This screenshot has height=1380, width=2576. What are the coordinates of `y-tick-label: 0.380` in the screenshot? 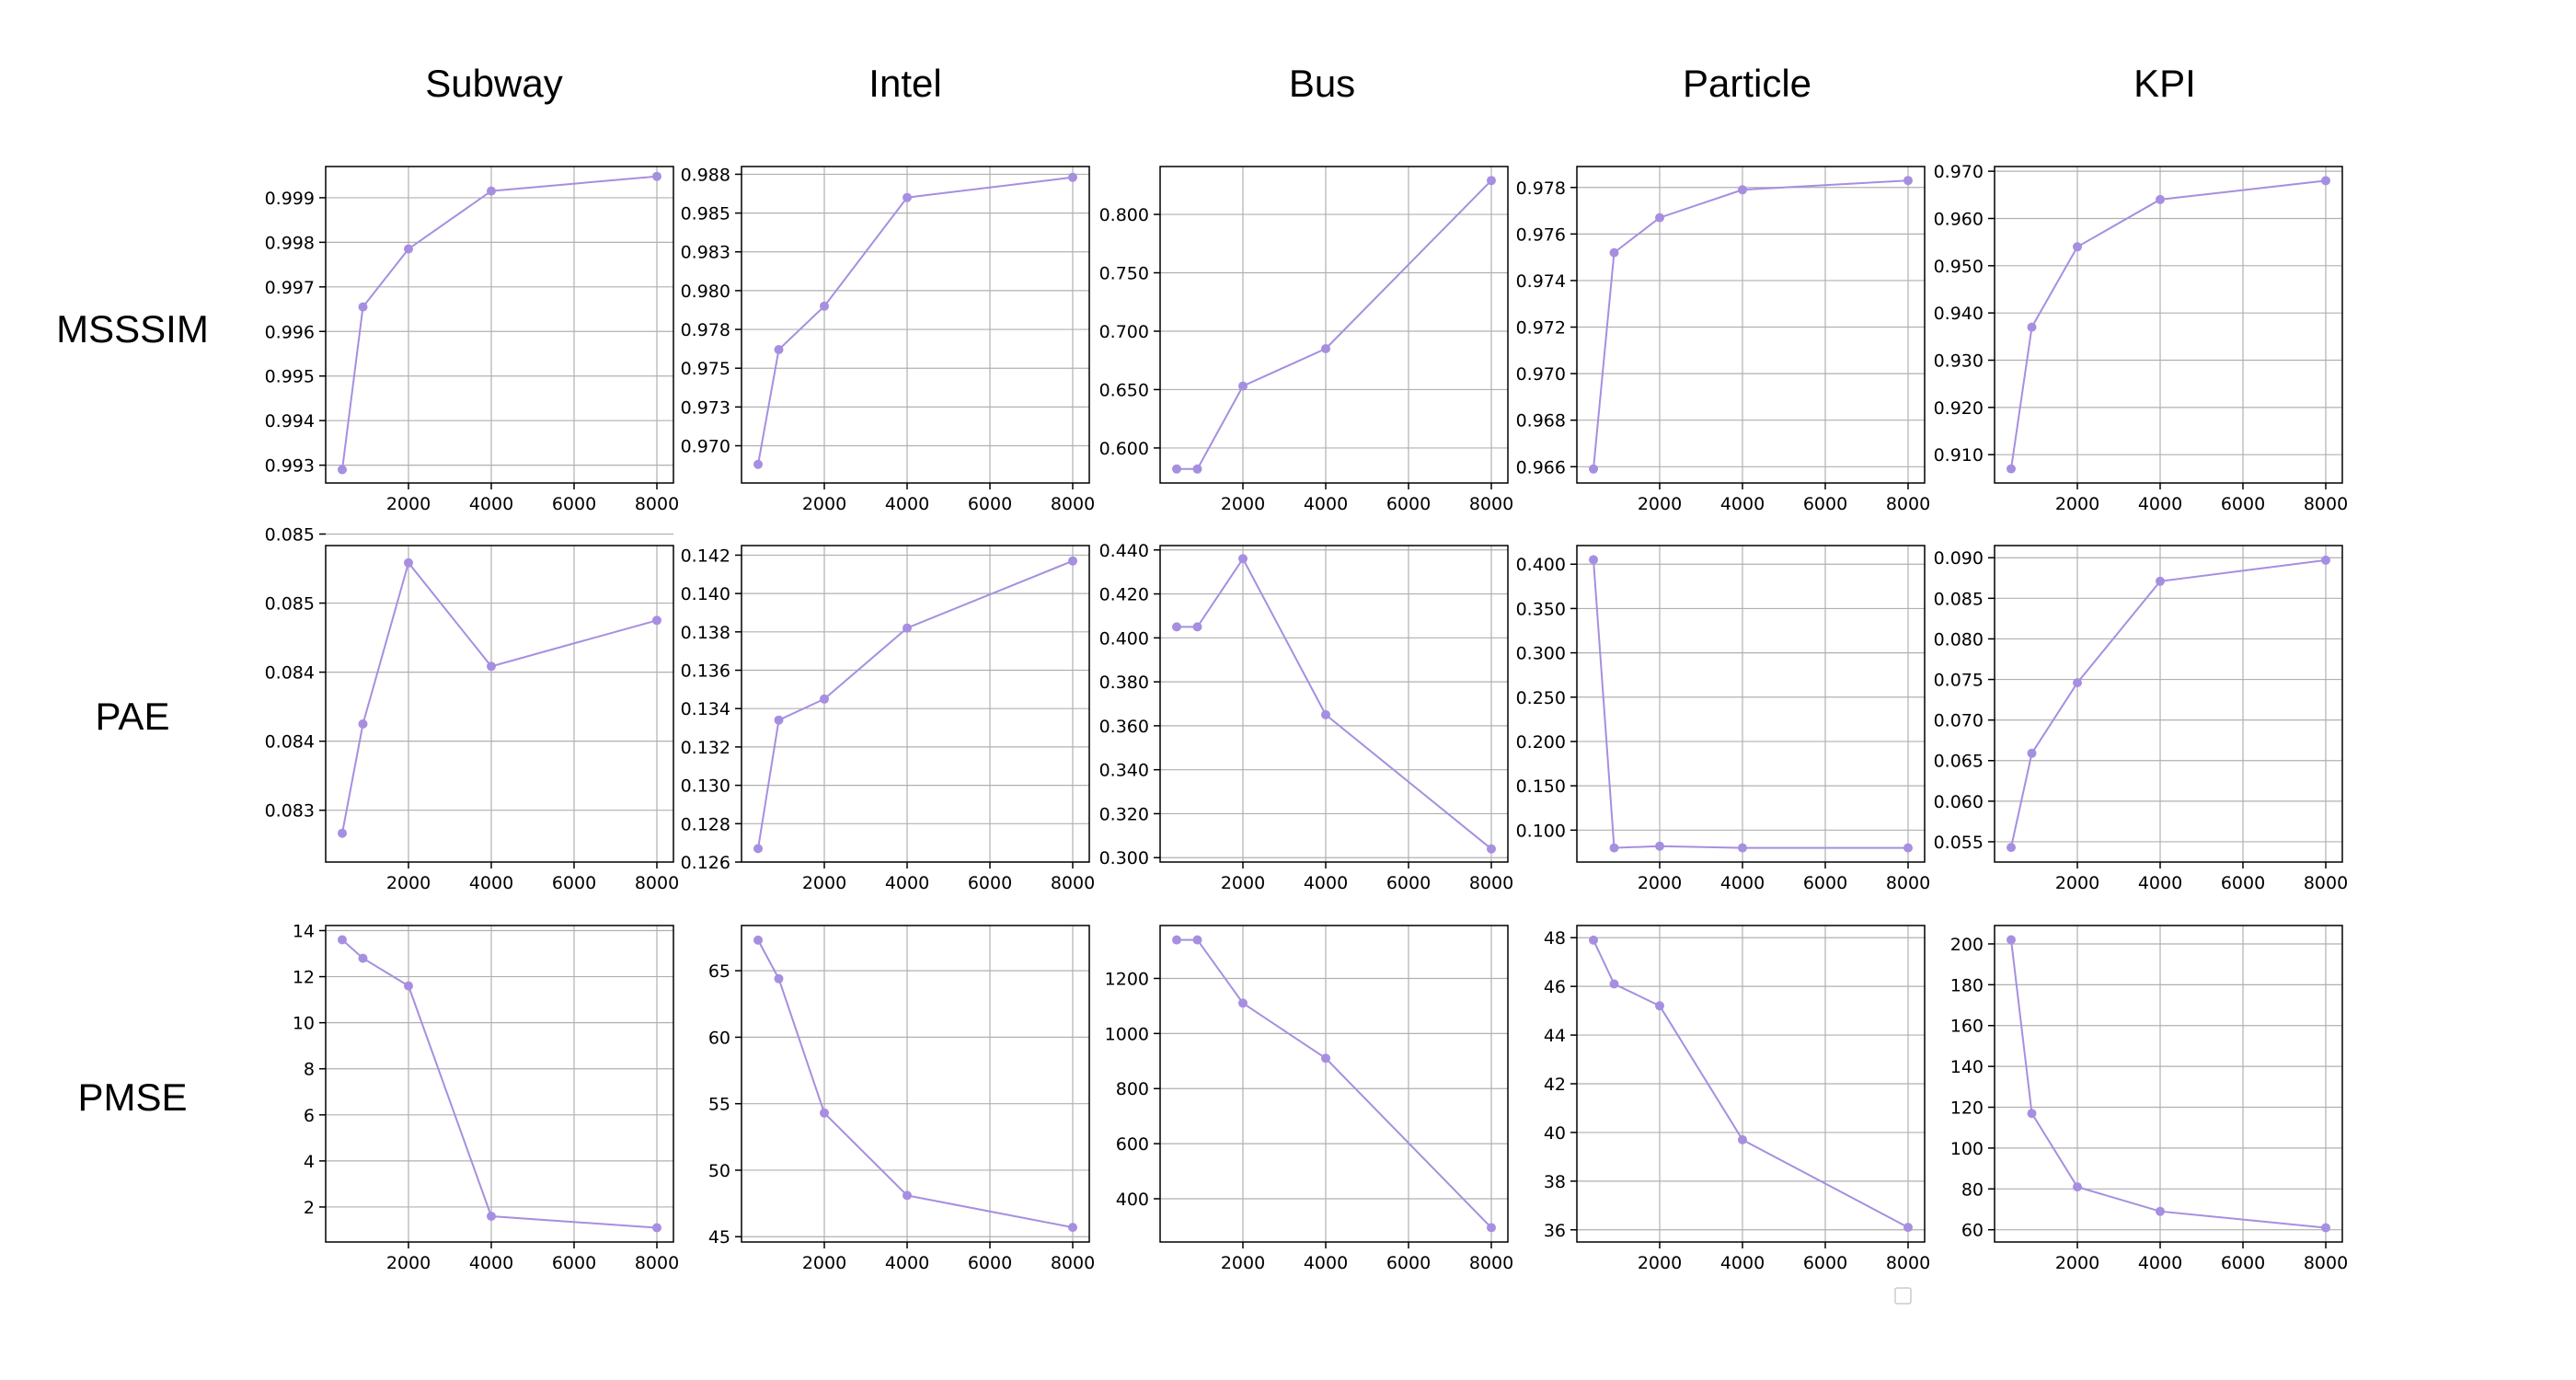 It's located at (1124, 683).